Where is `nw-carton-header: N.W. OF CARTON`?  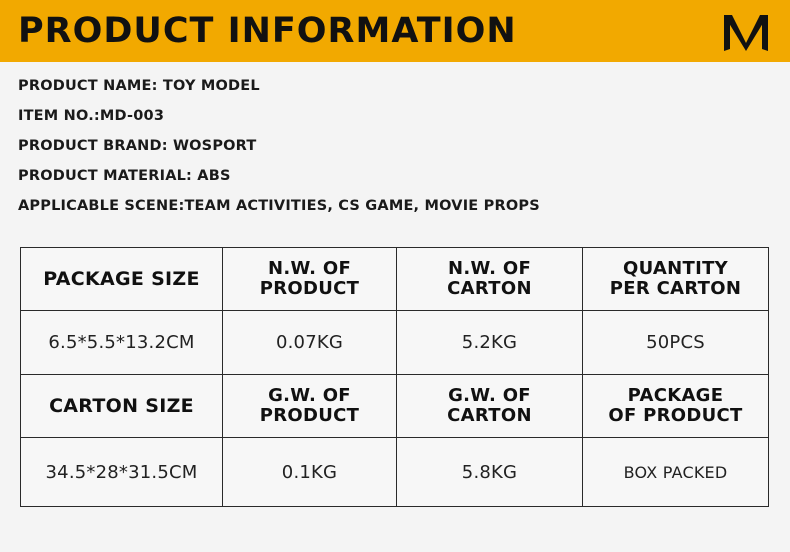
nw-carton-header: N.W. OF CARTON is located at coordinates (489, 279).